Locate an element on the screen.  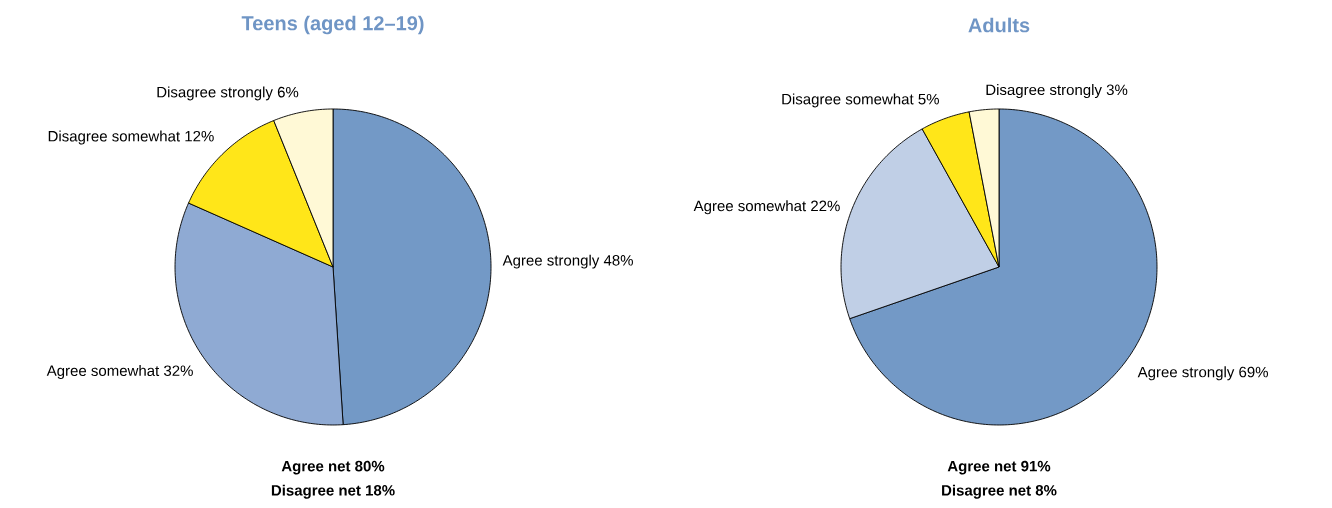
text: Agree net 80% is located at coordinates (333, 467).